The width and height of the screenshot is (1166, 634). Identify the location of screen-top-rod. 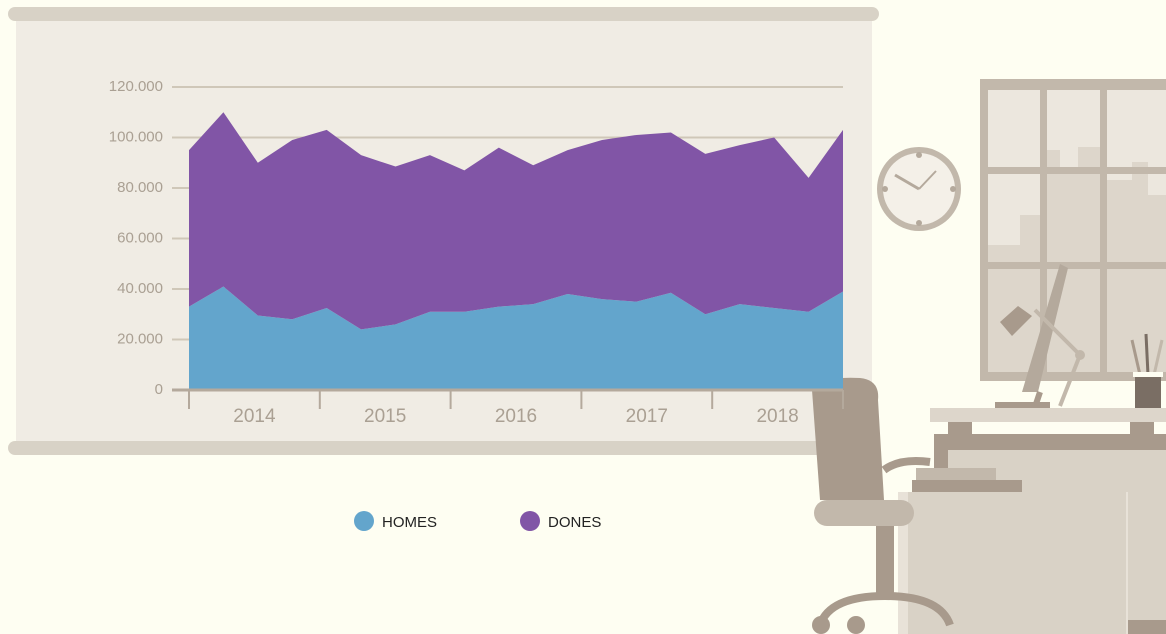
(443, 14).